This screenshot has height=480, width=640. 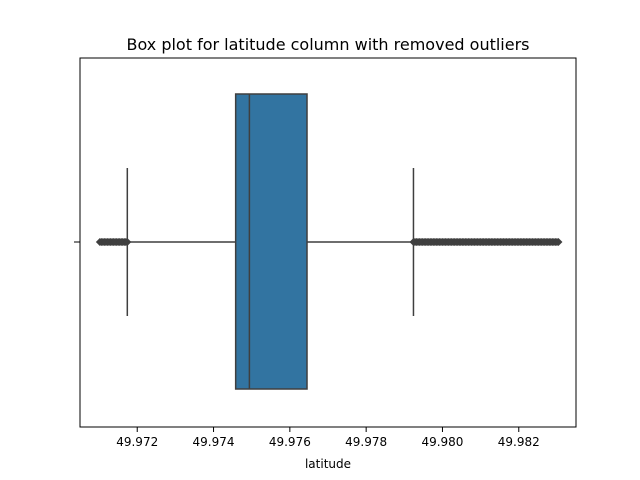 What do you see at coordinates (366, 442) in the screenshot?
I see `x-tick-label: 49.978` at bounding box center [366, 442].